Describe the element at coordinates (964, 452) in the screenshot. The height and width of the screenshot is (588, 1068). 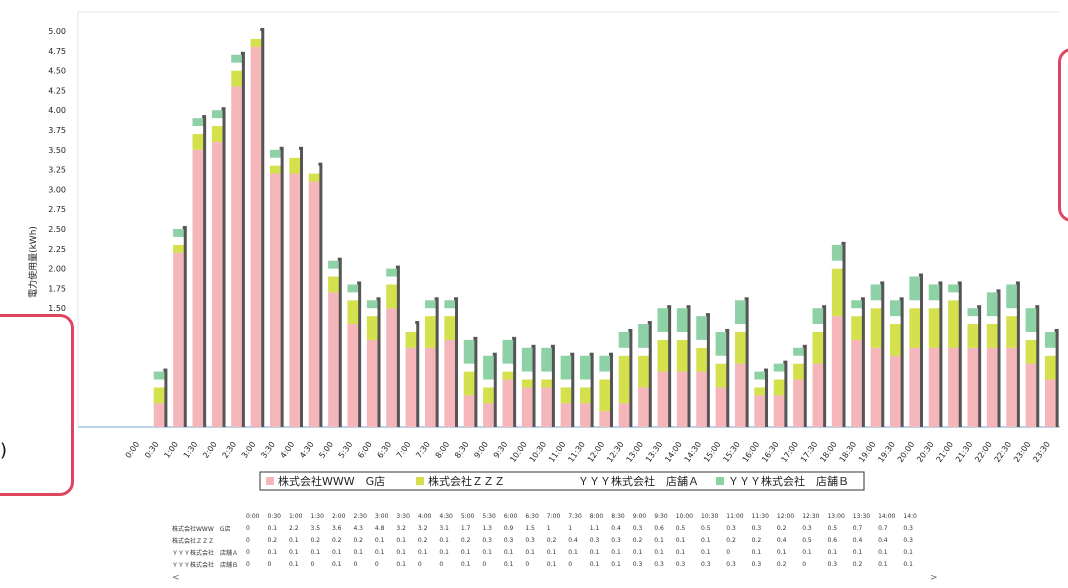
I see `x-tick-label: 21:30` at that location.